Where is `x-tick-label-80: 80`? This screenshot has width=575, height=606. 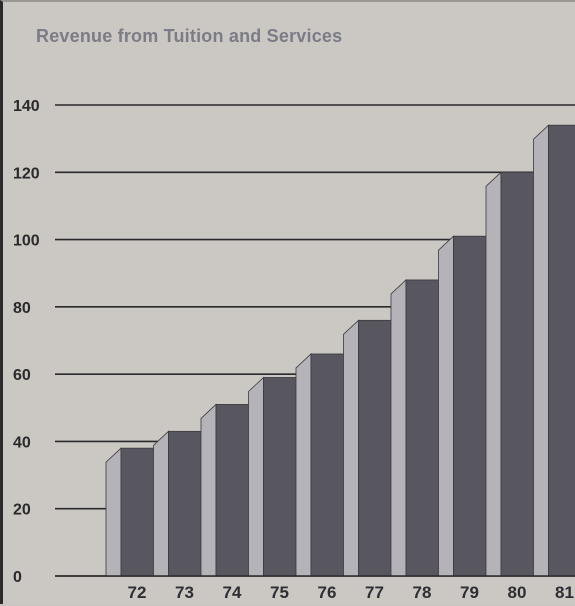
x-tick-label-80: 80 is located at coordinates (517, 592).